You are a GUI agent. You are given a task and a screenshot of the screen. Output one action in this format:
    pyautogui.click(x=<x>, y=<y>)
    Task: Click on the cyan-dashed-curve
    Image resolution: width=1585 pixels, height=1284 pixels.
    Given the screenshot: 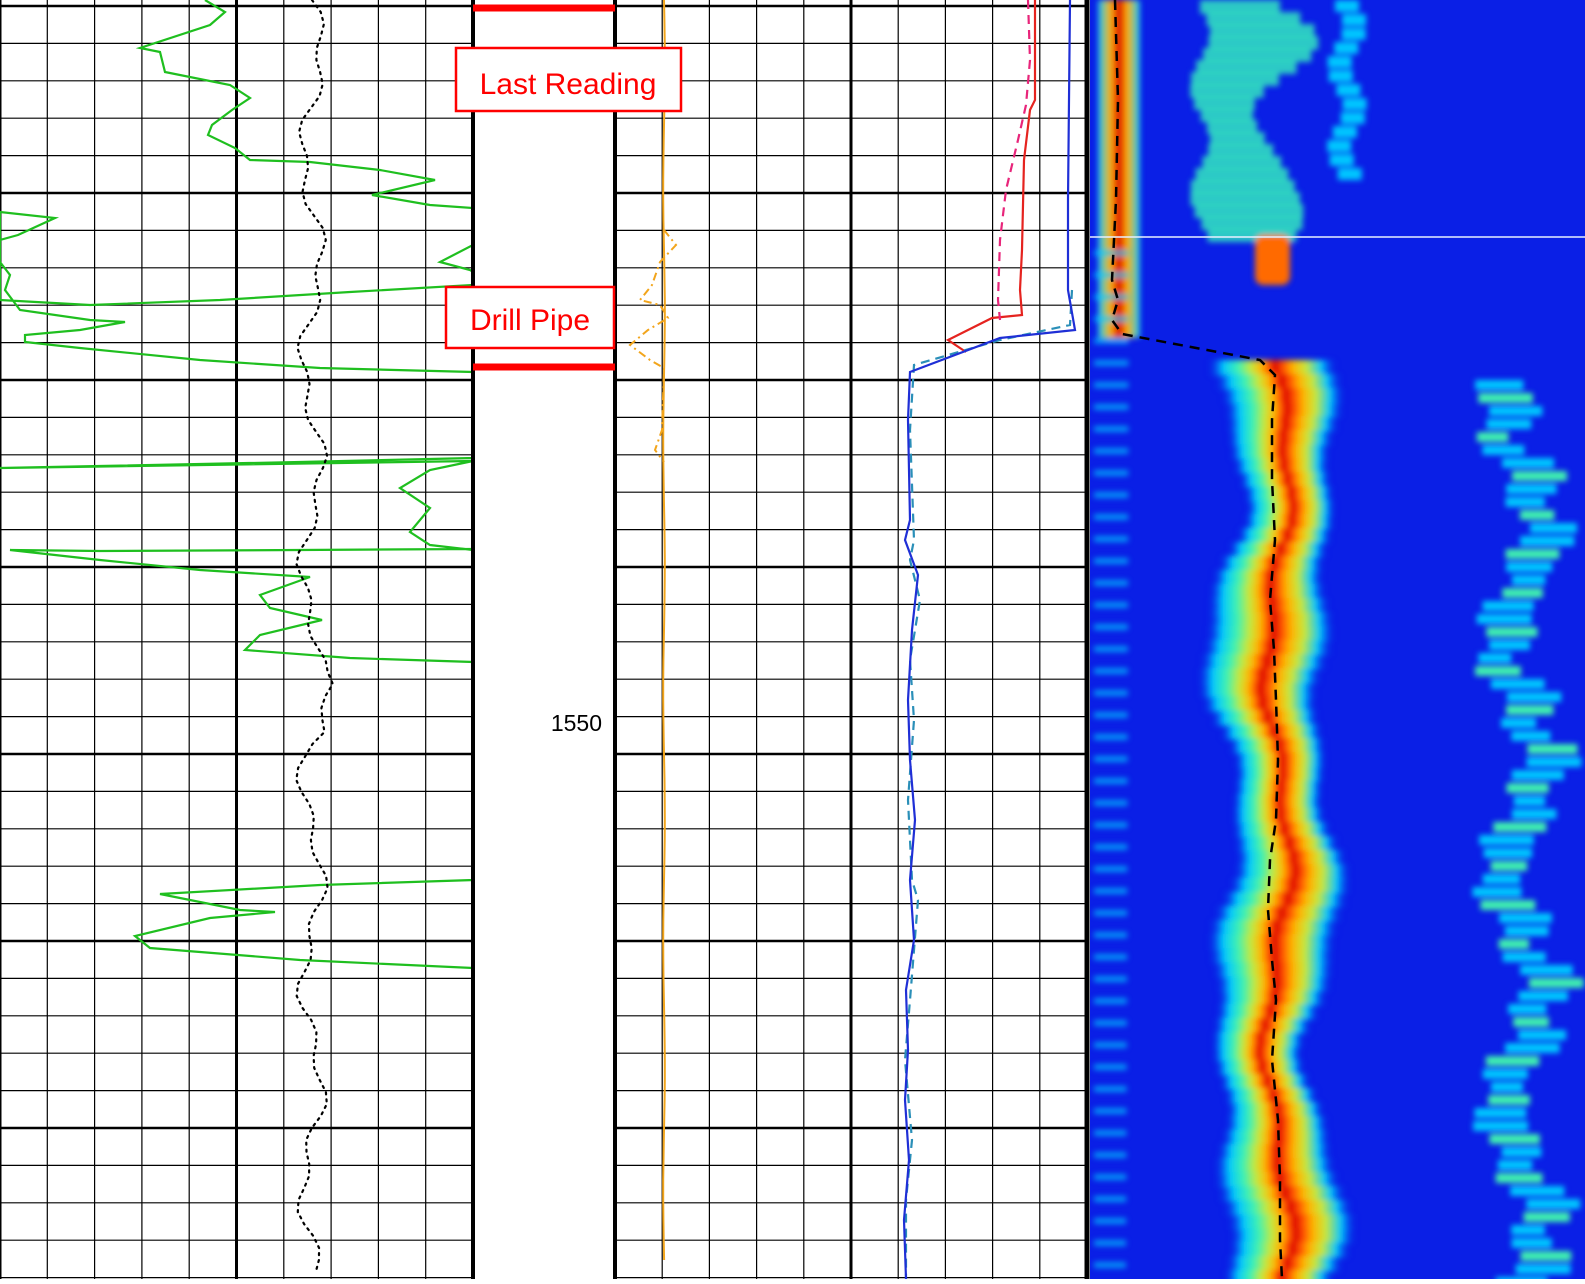 What is the action you would take?
    pyautogui.click(x=988, y=784)
    